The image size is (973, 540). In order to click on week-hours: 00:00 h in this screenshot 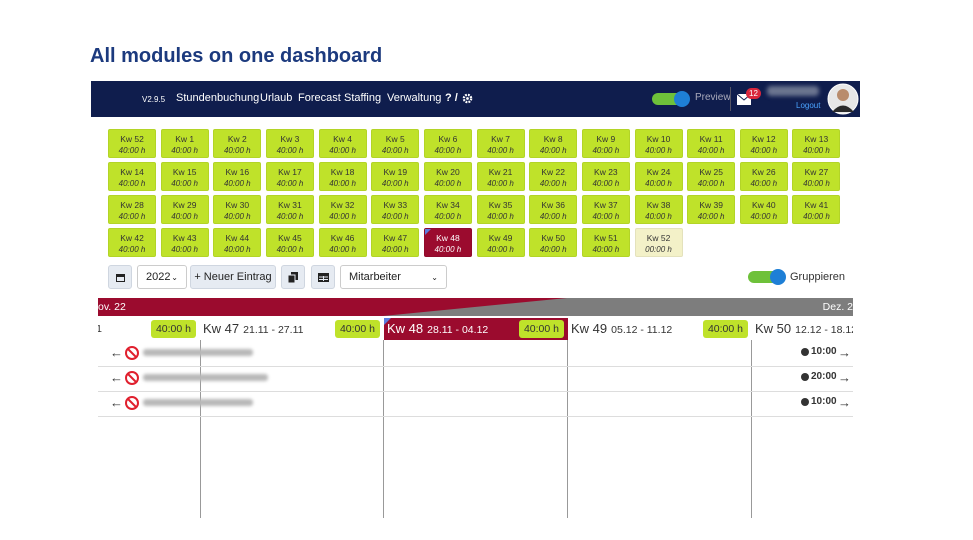, I will do `click(658, 249)`.